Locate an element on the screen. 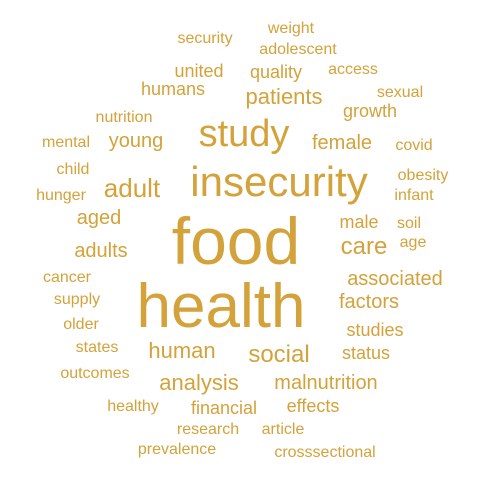 The image size is (480, 480). word-article: article is located at coordinates (283, 429).